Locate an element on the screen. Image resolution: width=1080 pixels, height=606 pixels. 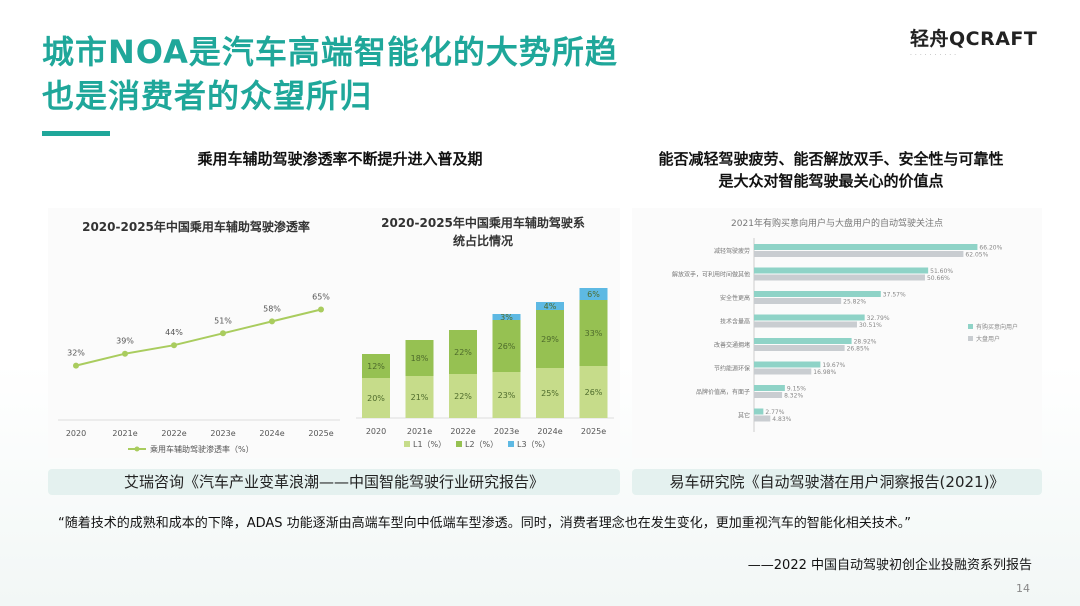
data-label: 25% is located at coordinates (550, 393).